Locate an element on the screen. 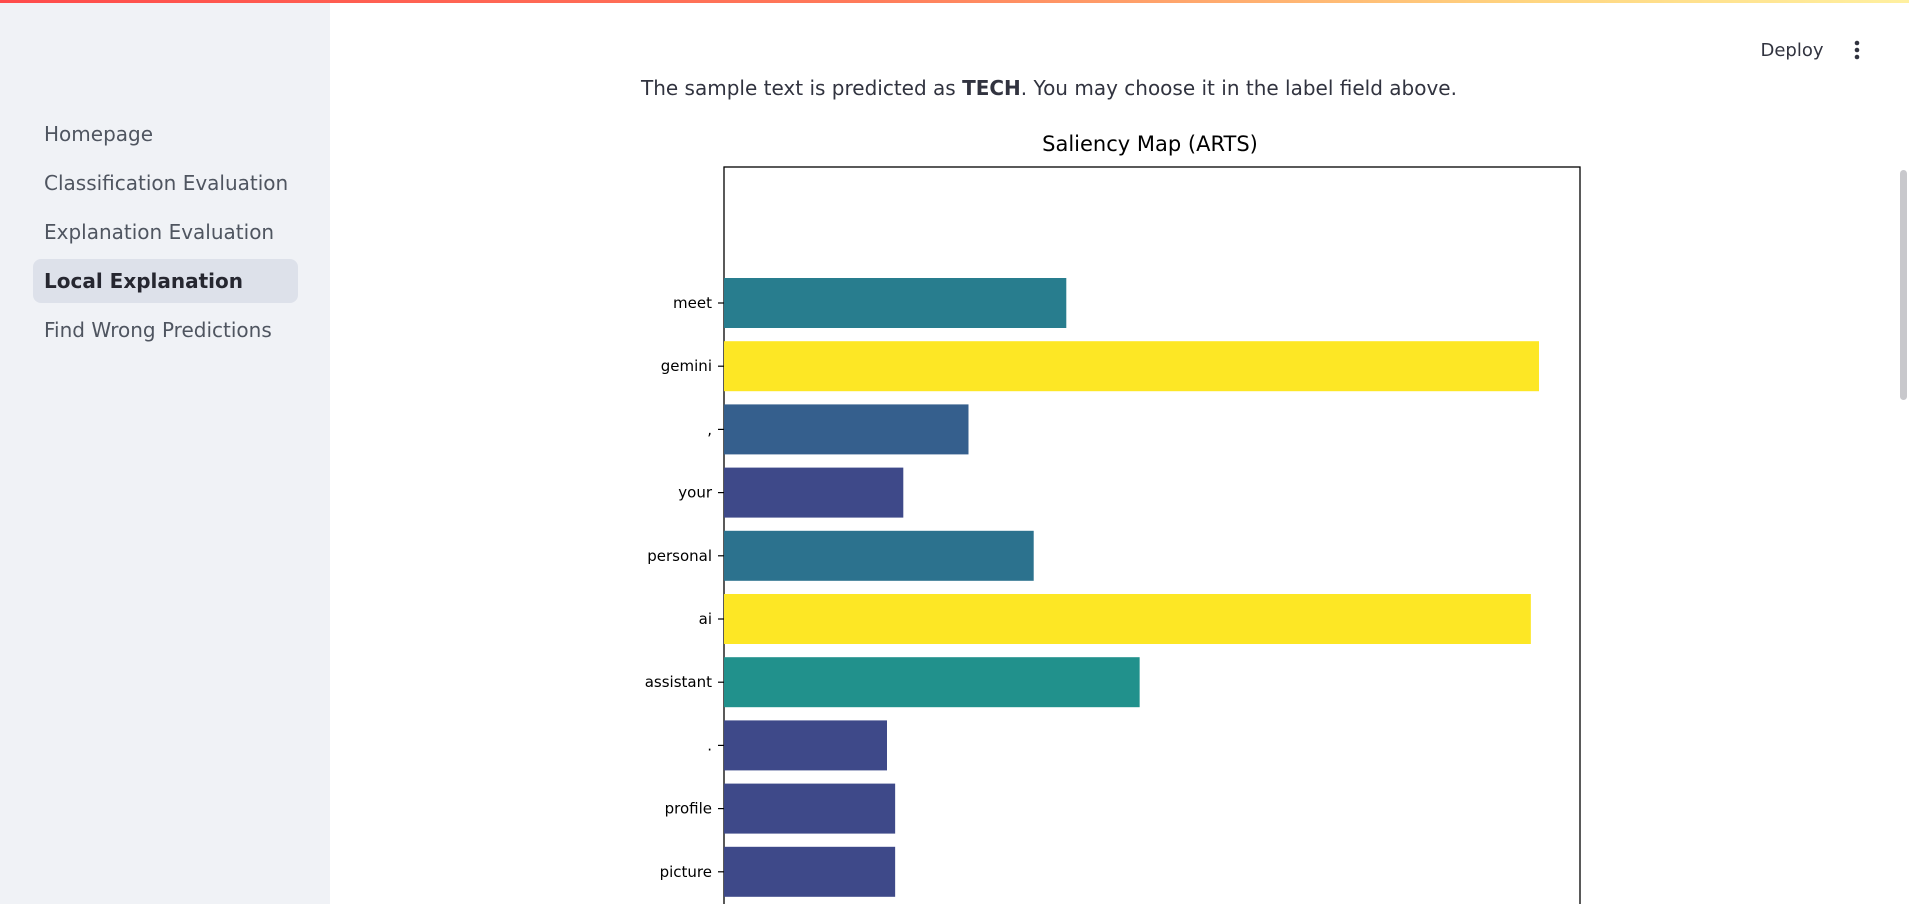  y-tick-label: gemini is located at coordinates (686, 366).